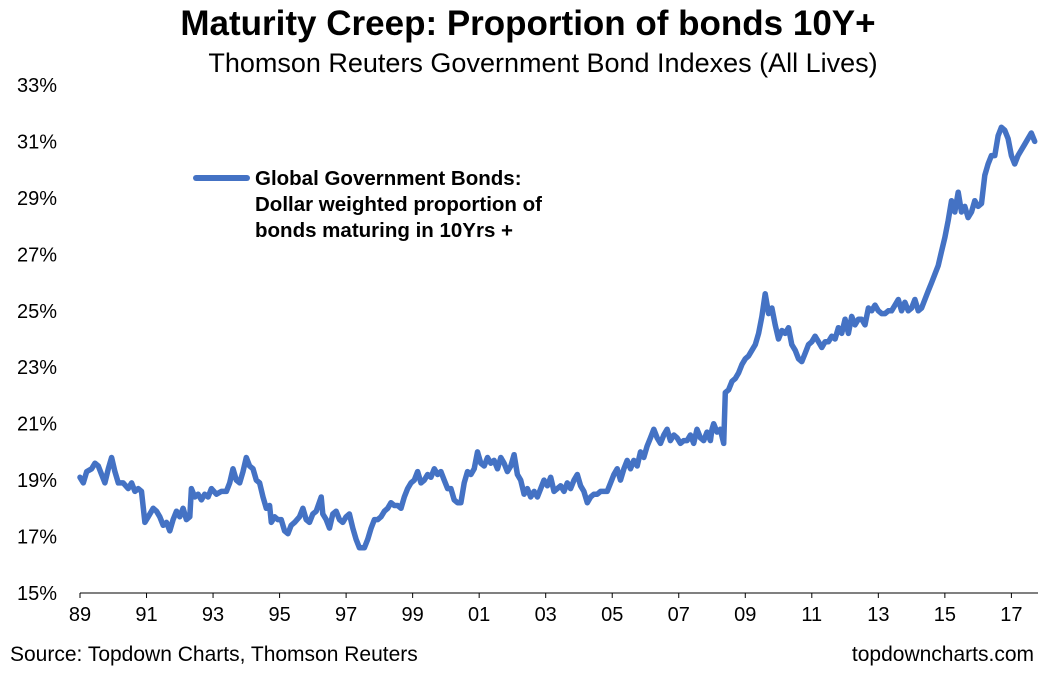  I want to click on y-tick-label: 33%, so click(37, 86).